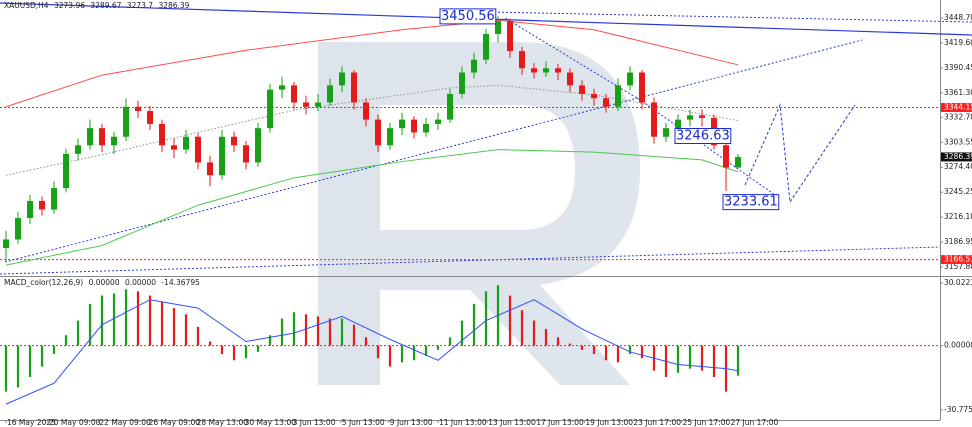 The image size is (972, 427). Describe the element at coordinates (958, 216) in the screenshot. I see `y-tick-label: 3216.10` at that location.